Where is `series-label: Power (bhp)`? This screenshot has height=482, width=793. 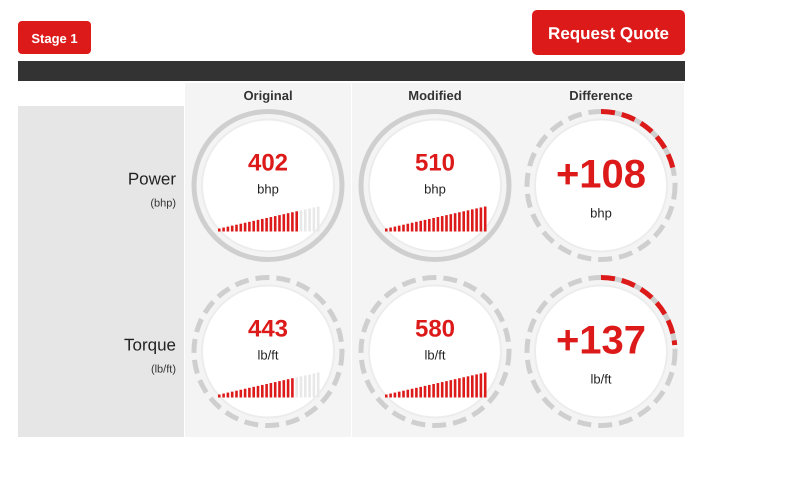 series-label: Power (bhp) is located at coordinates (152, 190).